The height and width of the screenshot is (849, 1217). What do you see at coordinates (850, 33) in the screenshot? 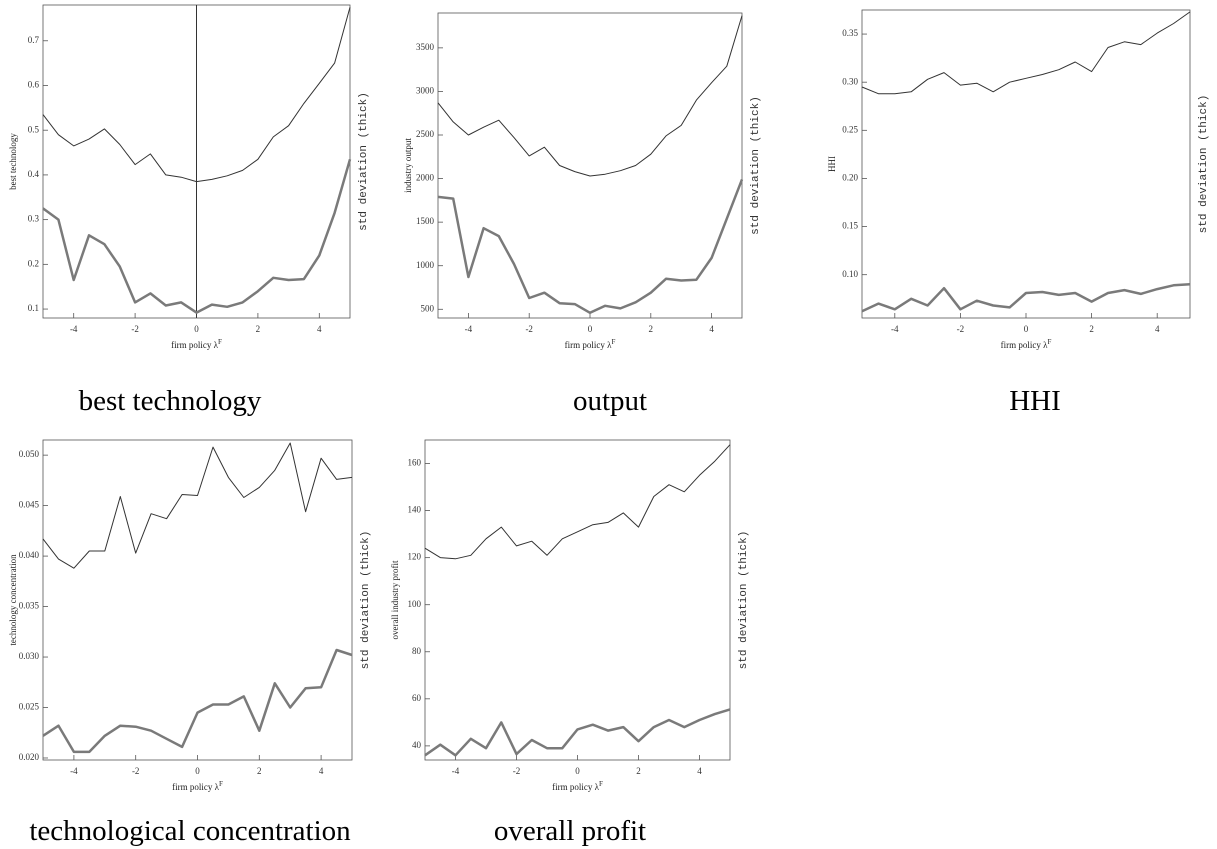
I see `y-tick-label: 0.35` at bounding box center [850, 33].